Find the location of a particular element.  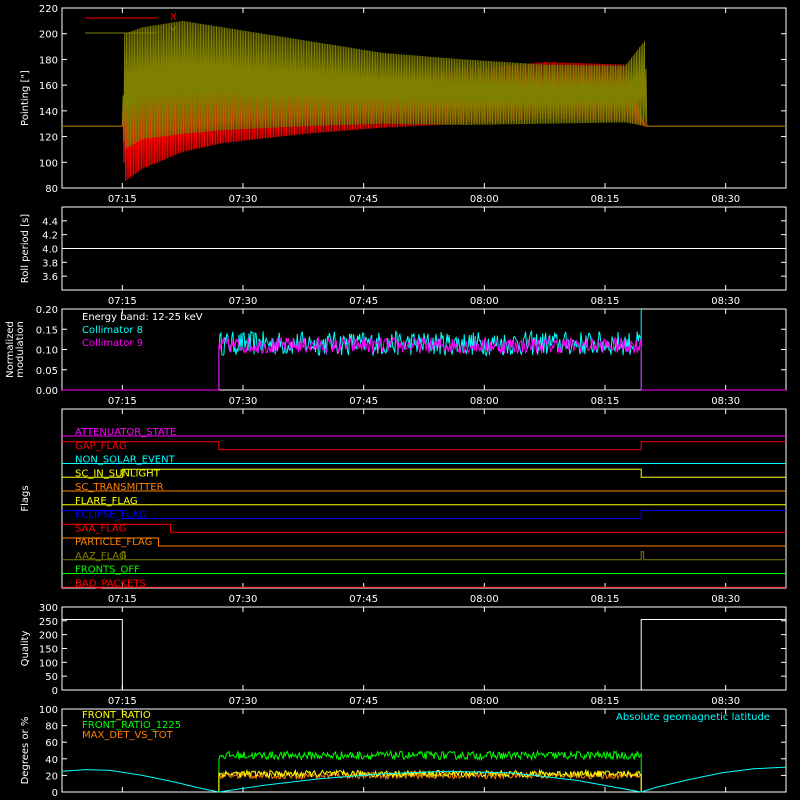

legend-collimator9: Collimator 9 is located at coordinates (112, 343).